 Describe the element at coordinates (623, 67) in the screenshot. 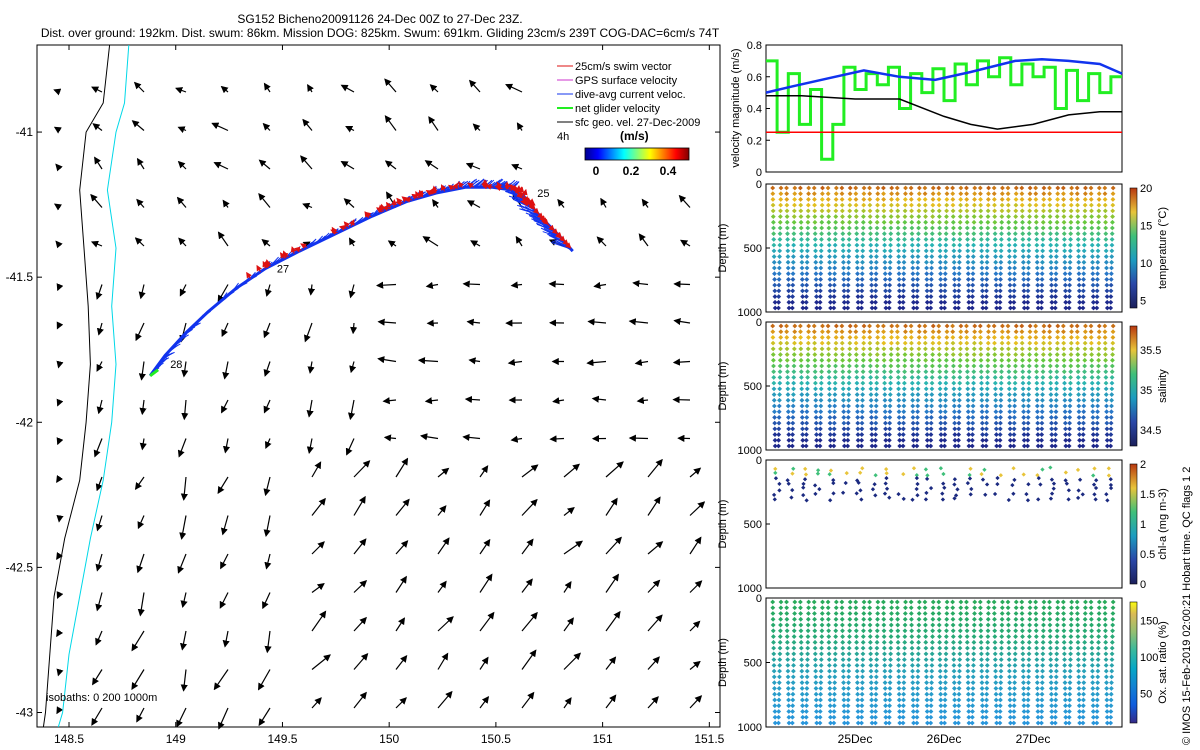

I see `legend-swum: 25cm/s swim vector` at that location.